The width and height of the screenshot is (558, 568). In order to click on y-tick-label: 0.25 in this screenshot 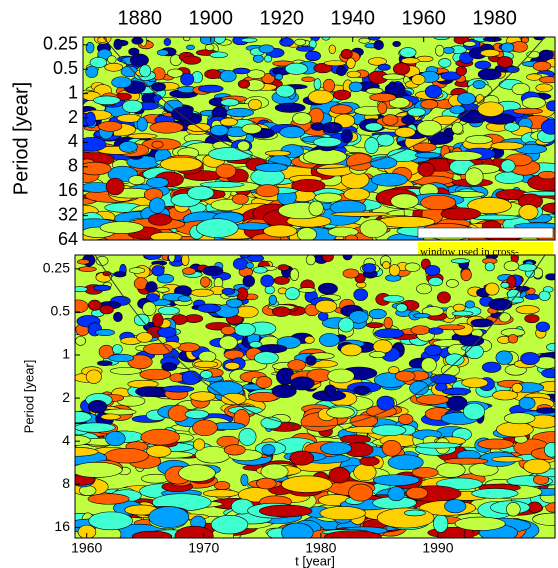, I will do `click(56, 268)`.